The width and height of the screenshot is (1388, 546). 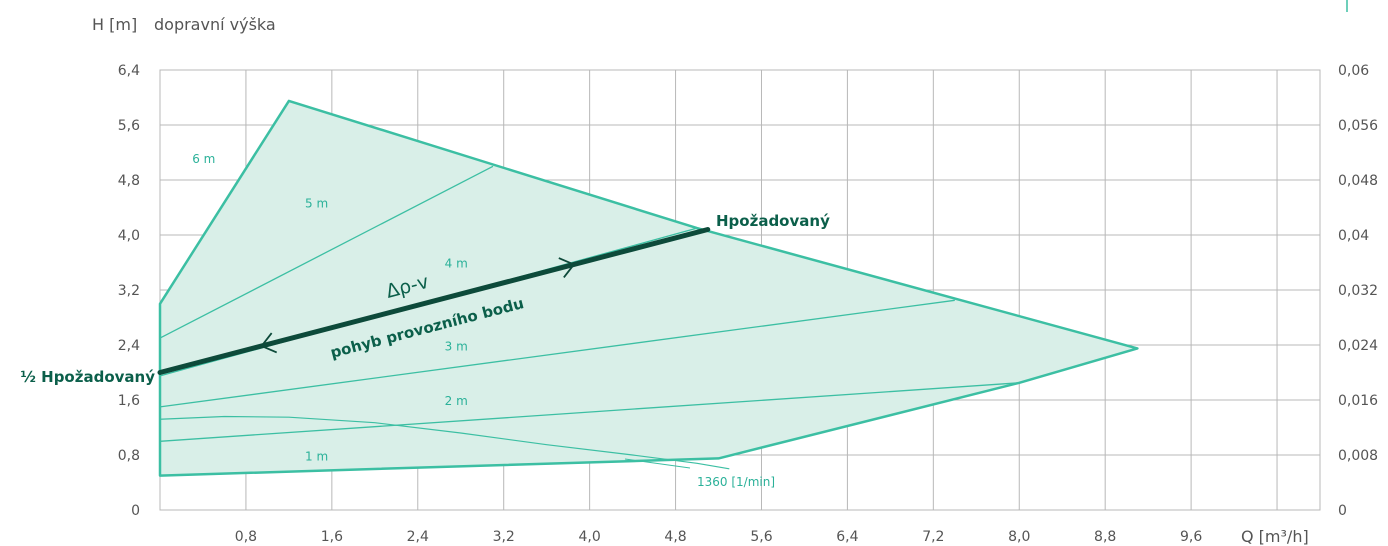 What do you see at coordinates (589, 537) in the screenshot?
I see `x-tick-4: 4,0` at bounding box center [589, 537].